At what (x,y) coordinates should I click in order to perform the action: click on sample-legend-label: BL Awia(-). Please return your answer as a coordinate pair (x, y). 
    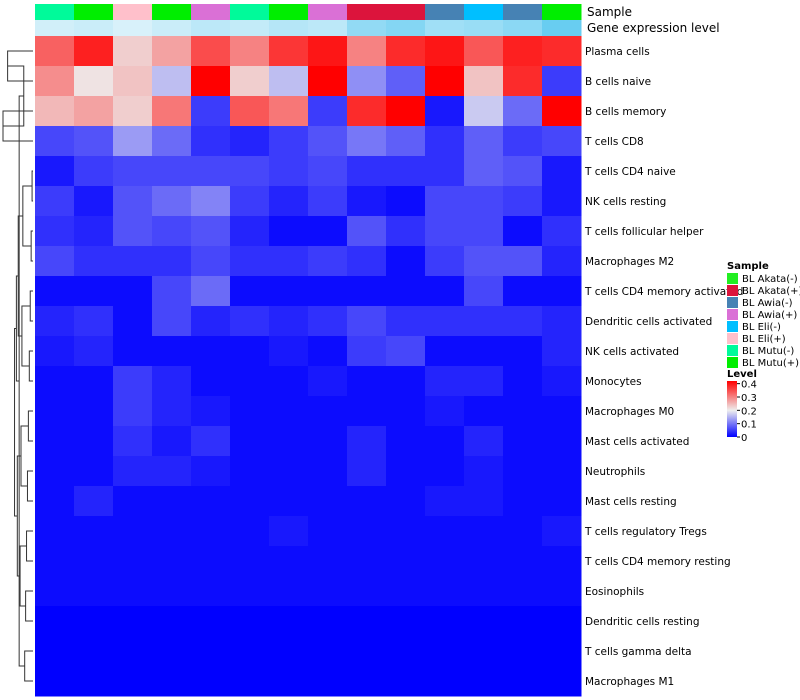
    Looking at the image, I should click on (767, 303).